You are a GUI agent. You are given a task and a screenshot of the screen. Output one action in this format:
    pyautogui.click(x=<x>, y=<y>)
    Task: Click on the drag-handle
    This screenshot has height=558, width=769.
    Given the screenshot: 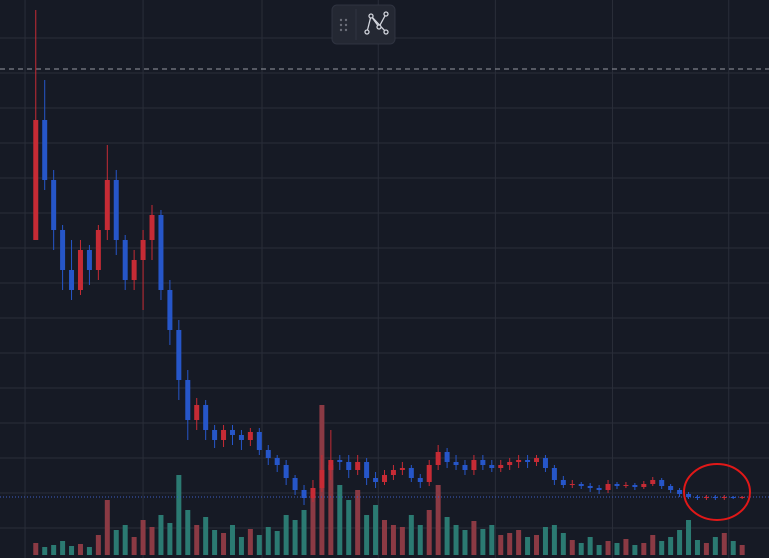 What is the action you would take?
    pyautogui.click(x=343, y=25)
    